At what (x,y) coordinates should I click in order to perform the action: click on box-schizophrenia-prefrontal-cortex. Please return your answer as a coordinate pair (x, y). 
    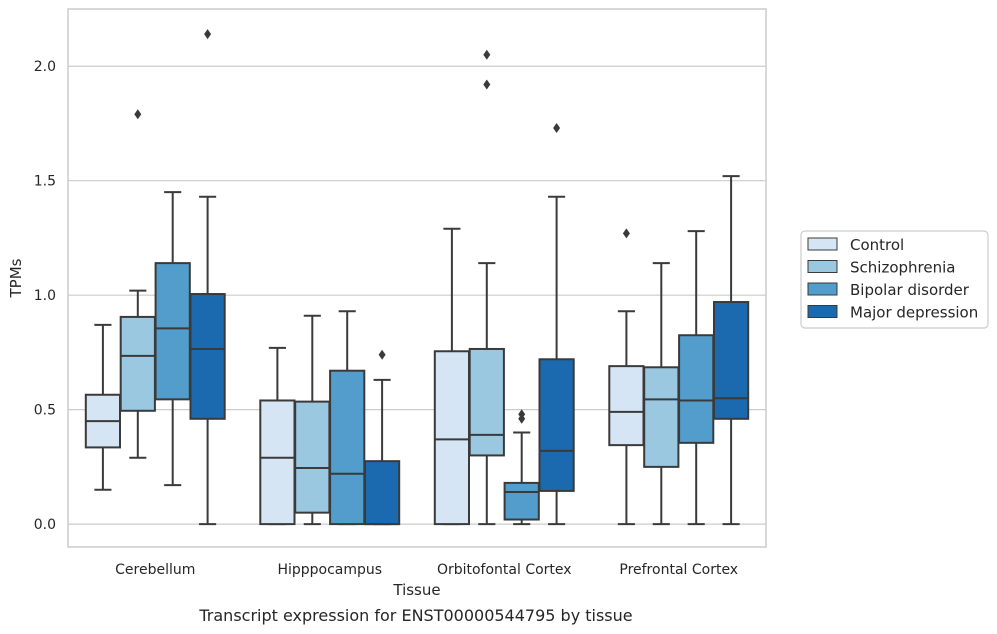
    Looking at the image, I should click on (661, 394).